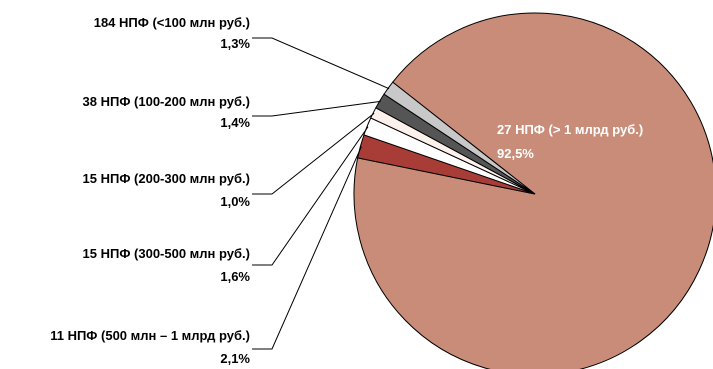 The image size is (713, 369). I want to click on slice-value-lt100: 1,3%, so click(235, 43).